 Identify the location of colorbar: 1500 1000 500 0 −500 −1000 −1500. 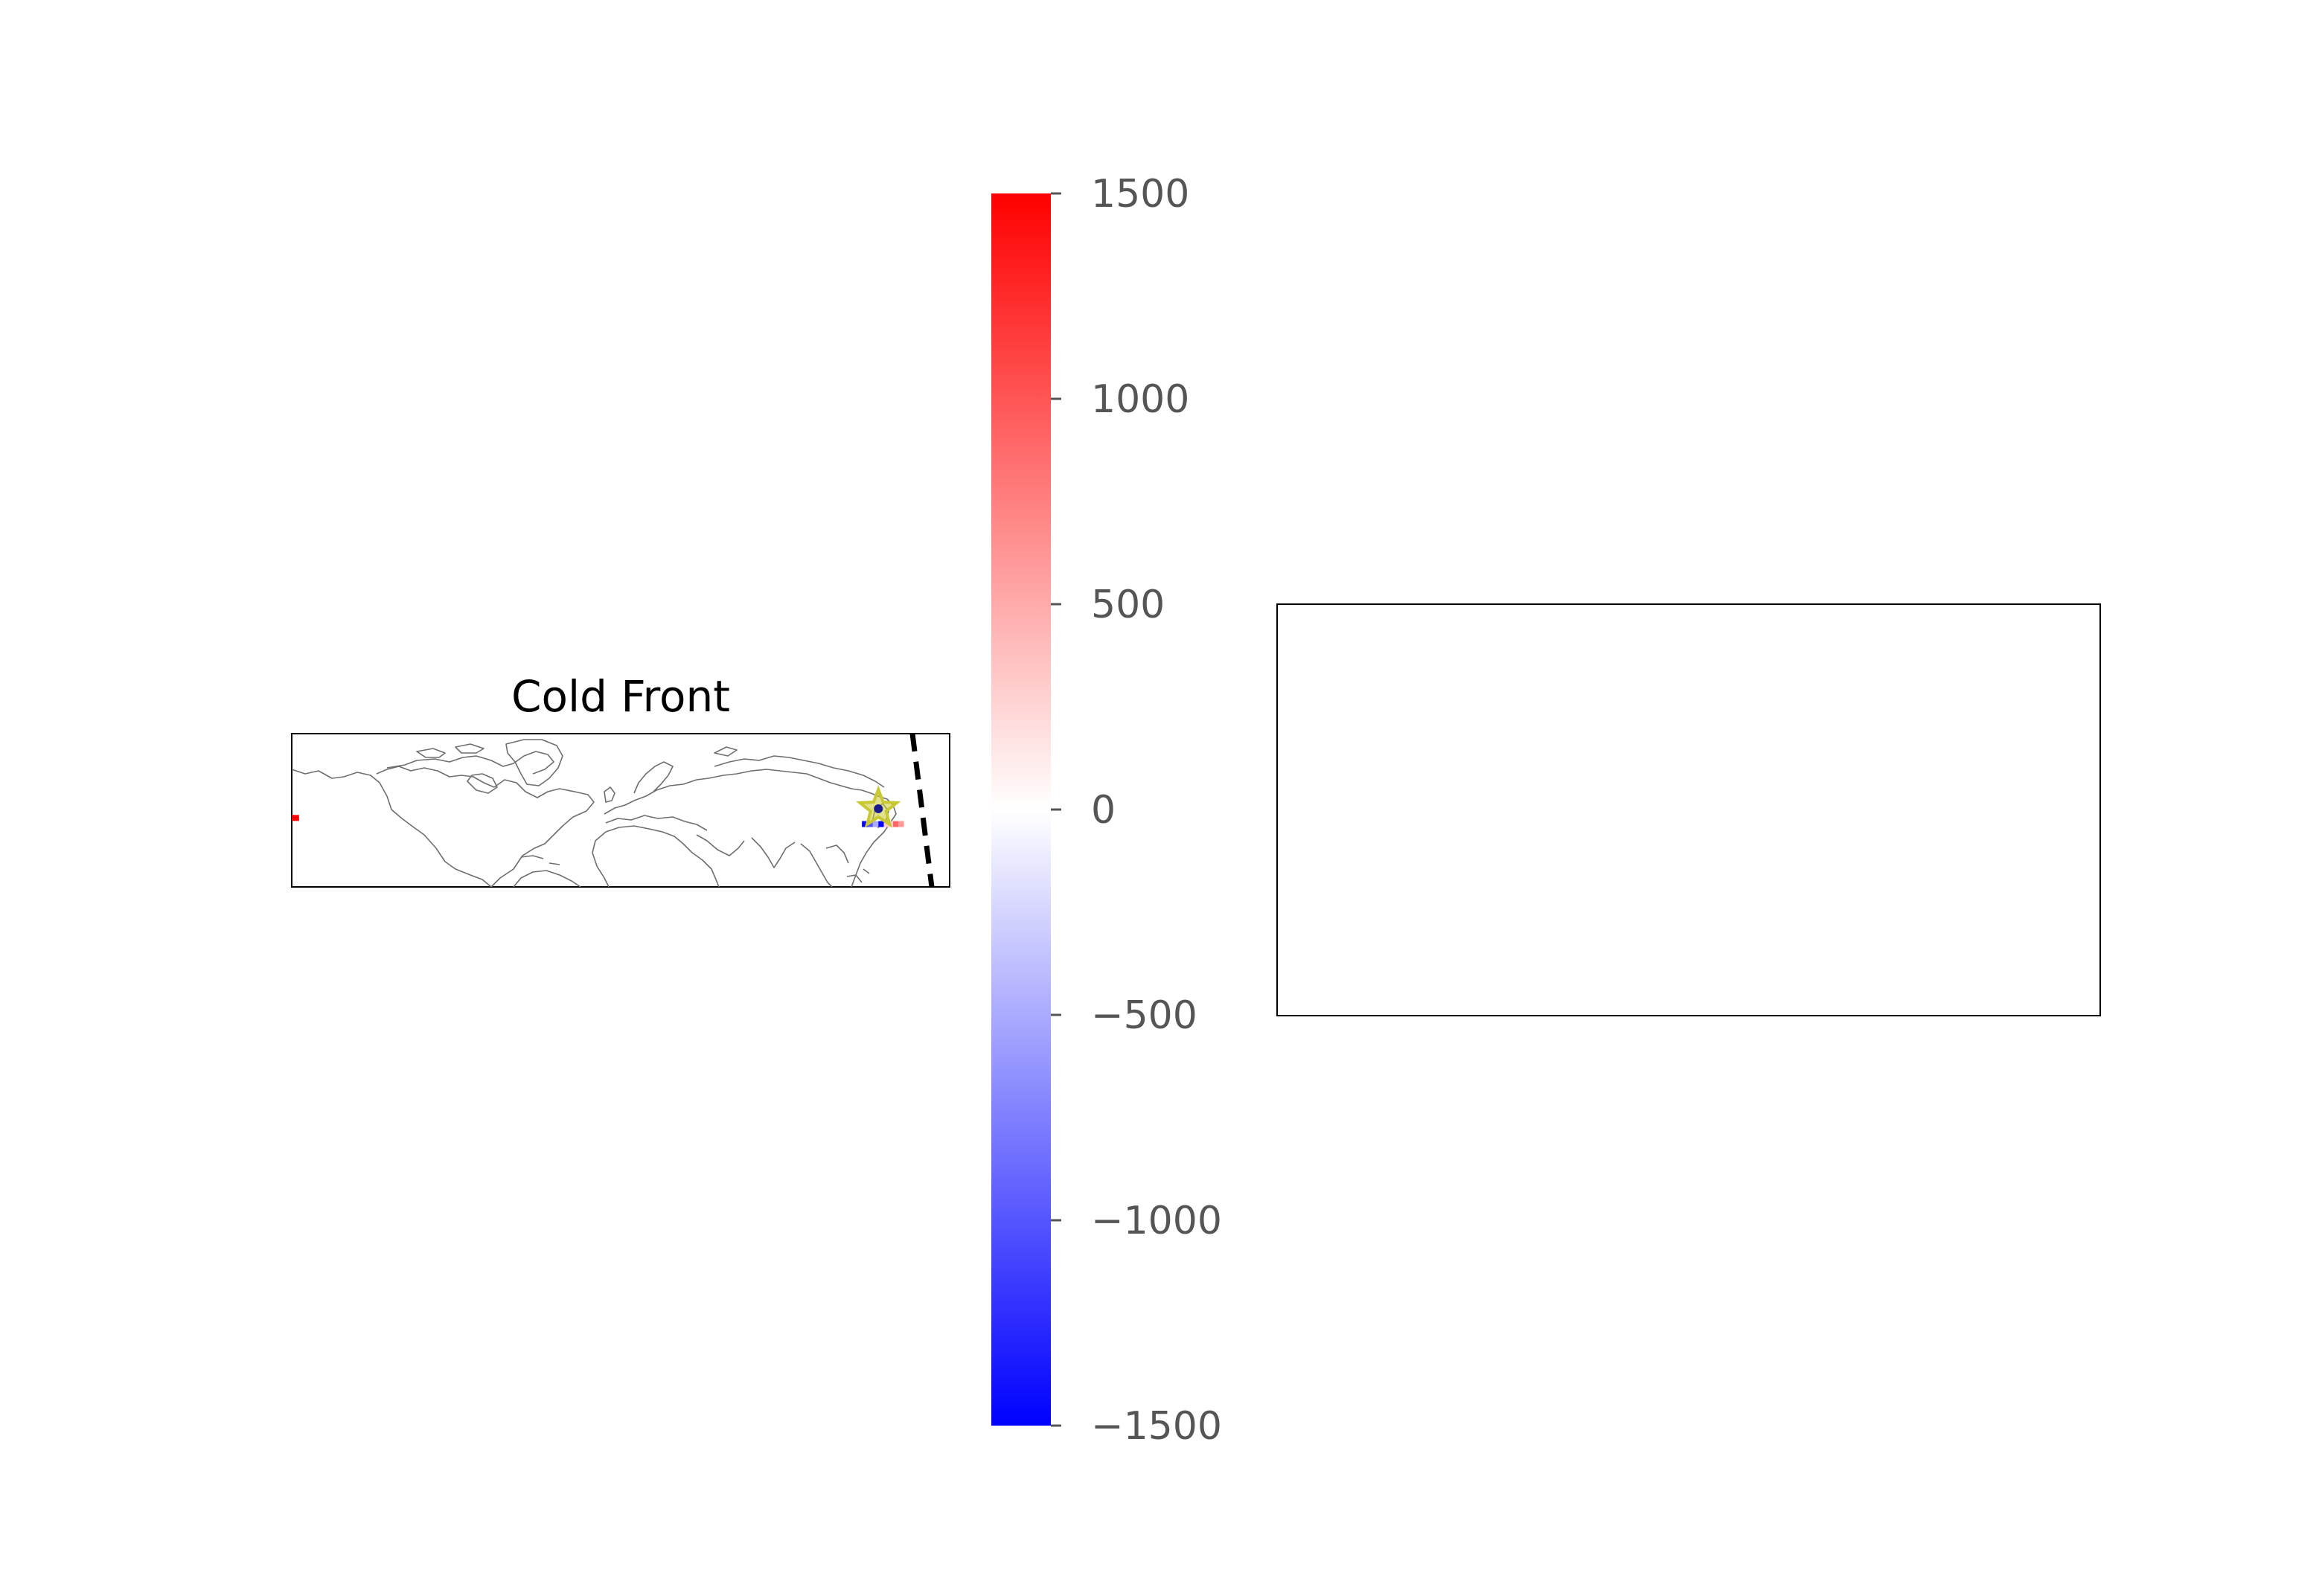
(1106, 810).